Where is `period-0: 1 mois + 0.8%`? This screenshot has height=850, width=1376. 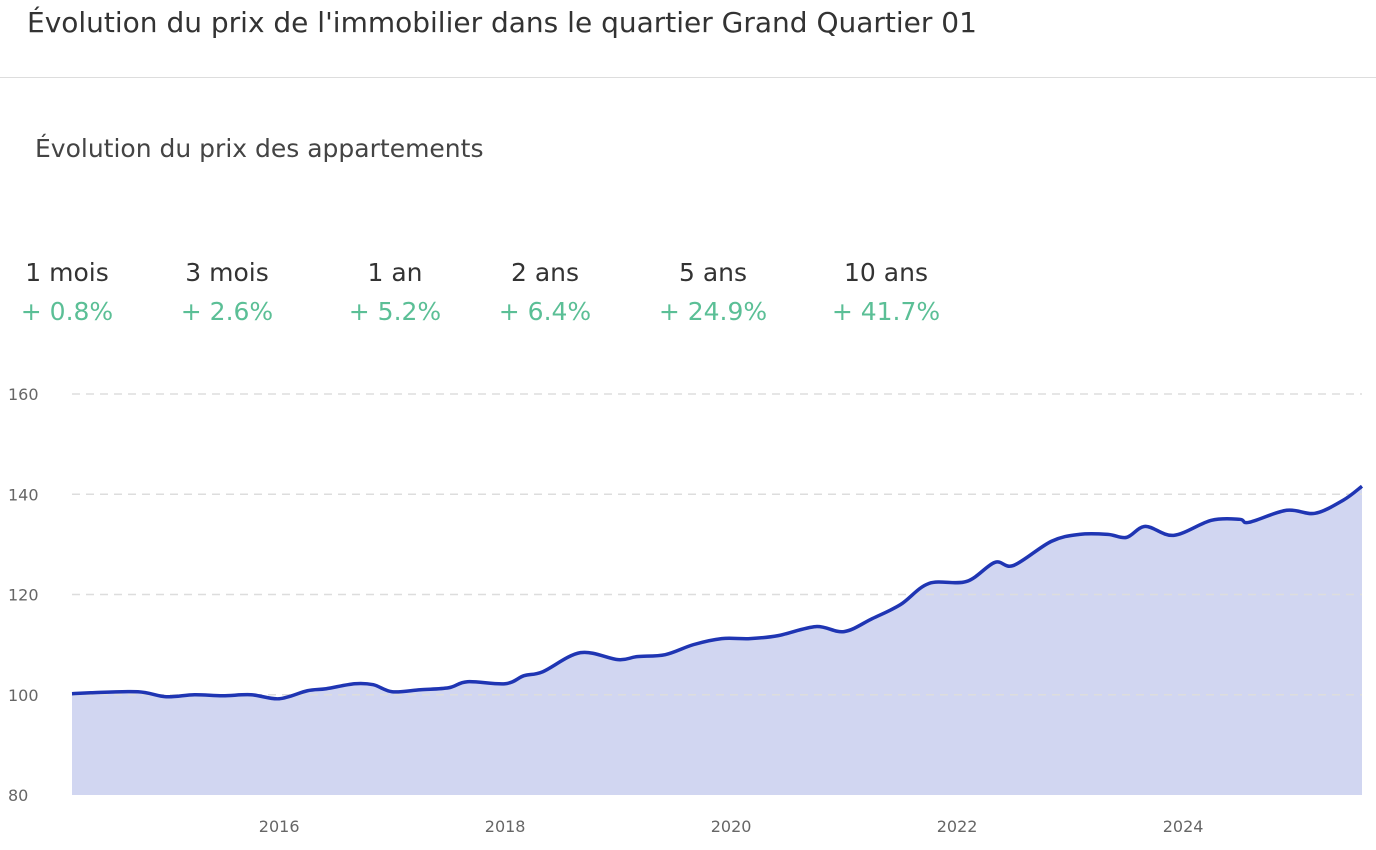 period-0: 1 mois + 0.8% is located at coordinates (73, 292).